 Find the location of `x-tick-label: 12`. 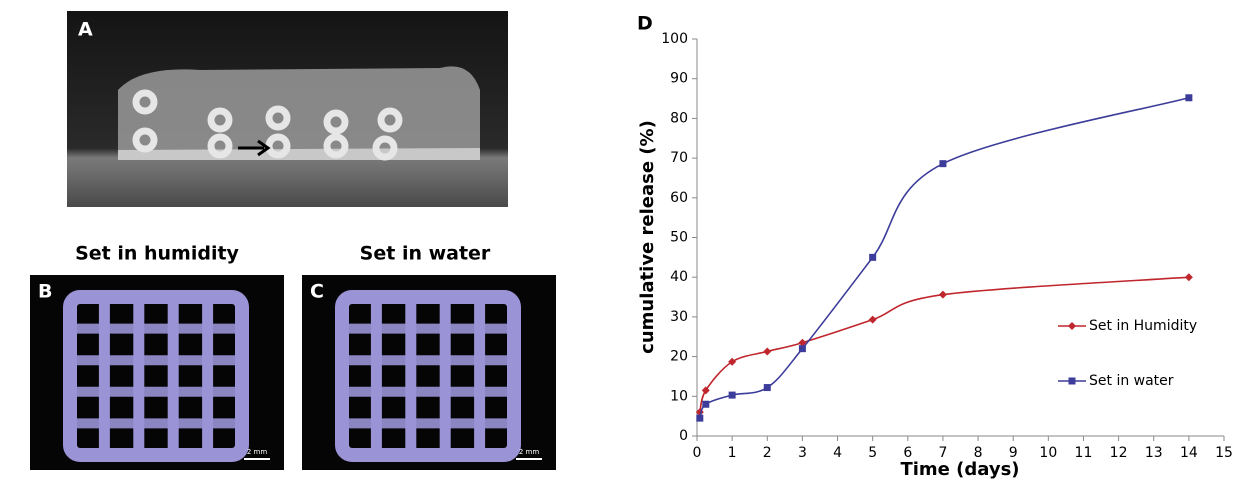

x-tick-label: 12 is located at coordinates (1119, 453).